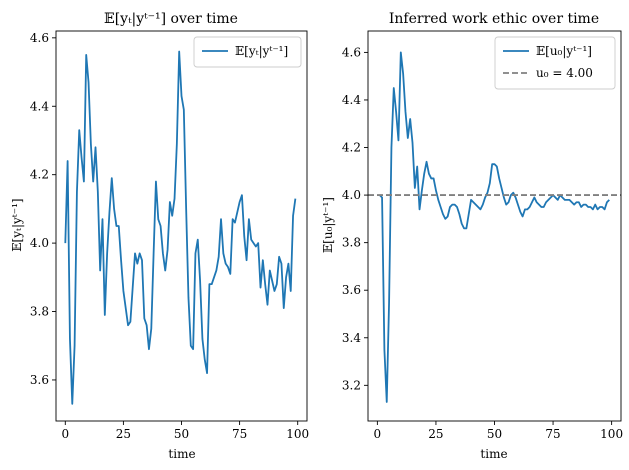 The image size is (629, 470). What do you see at coordinates (351, 52) in the screenshot?
I see `right-ytick-label-7: 4.6` at bounding box center [351, 52].